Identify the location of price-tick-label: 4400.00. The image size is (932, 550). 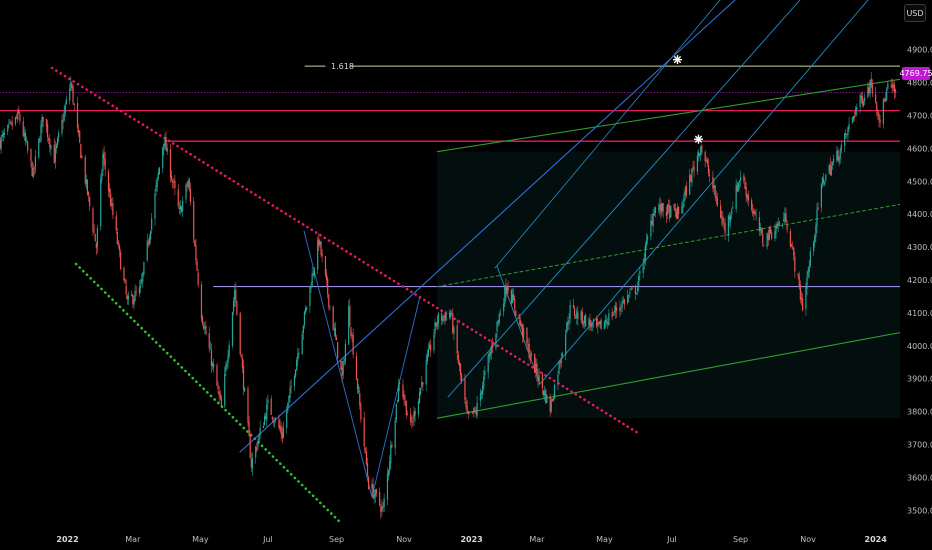
(919, 214).